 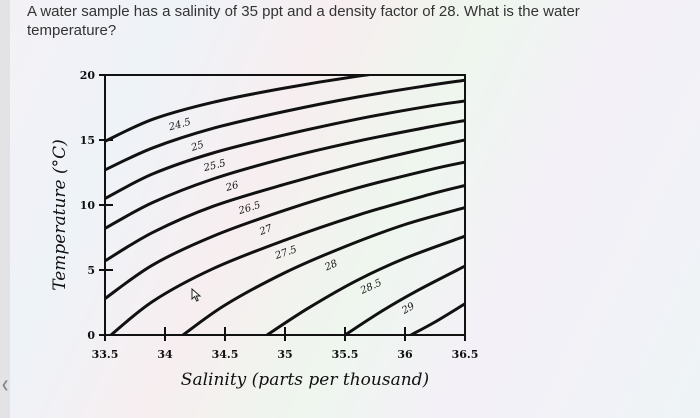 I want to click on curve-label: 26.5, so click(x=248, y=208).